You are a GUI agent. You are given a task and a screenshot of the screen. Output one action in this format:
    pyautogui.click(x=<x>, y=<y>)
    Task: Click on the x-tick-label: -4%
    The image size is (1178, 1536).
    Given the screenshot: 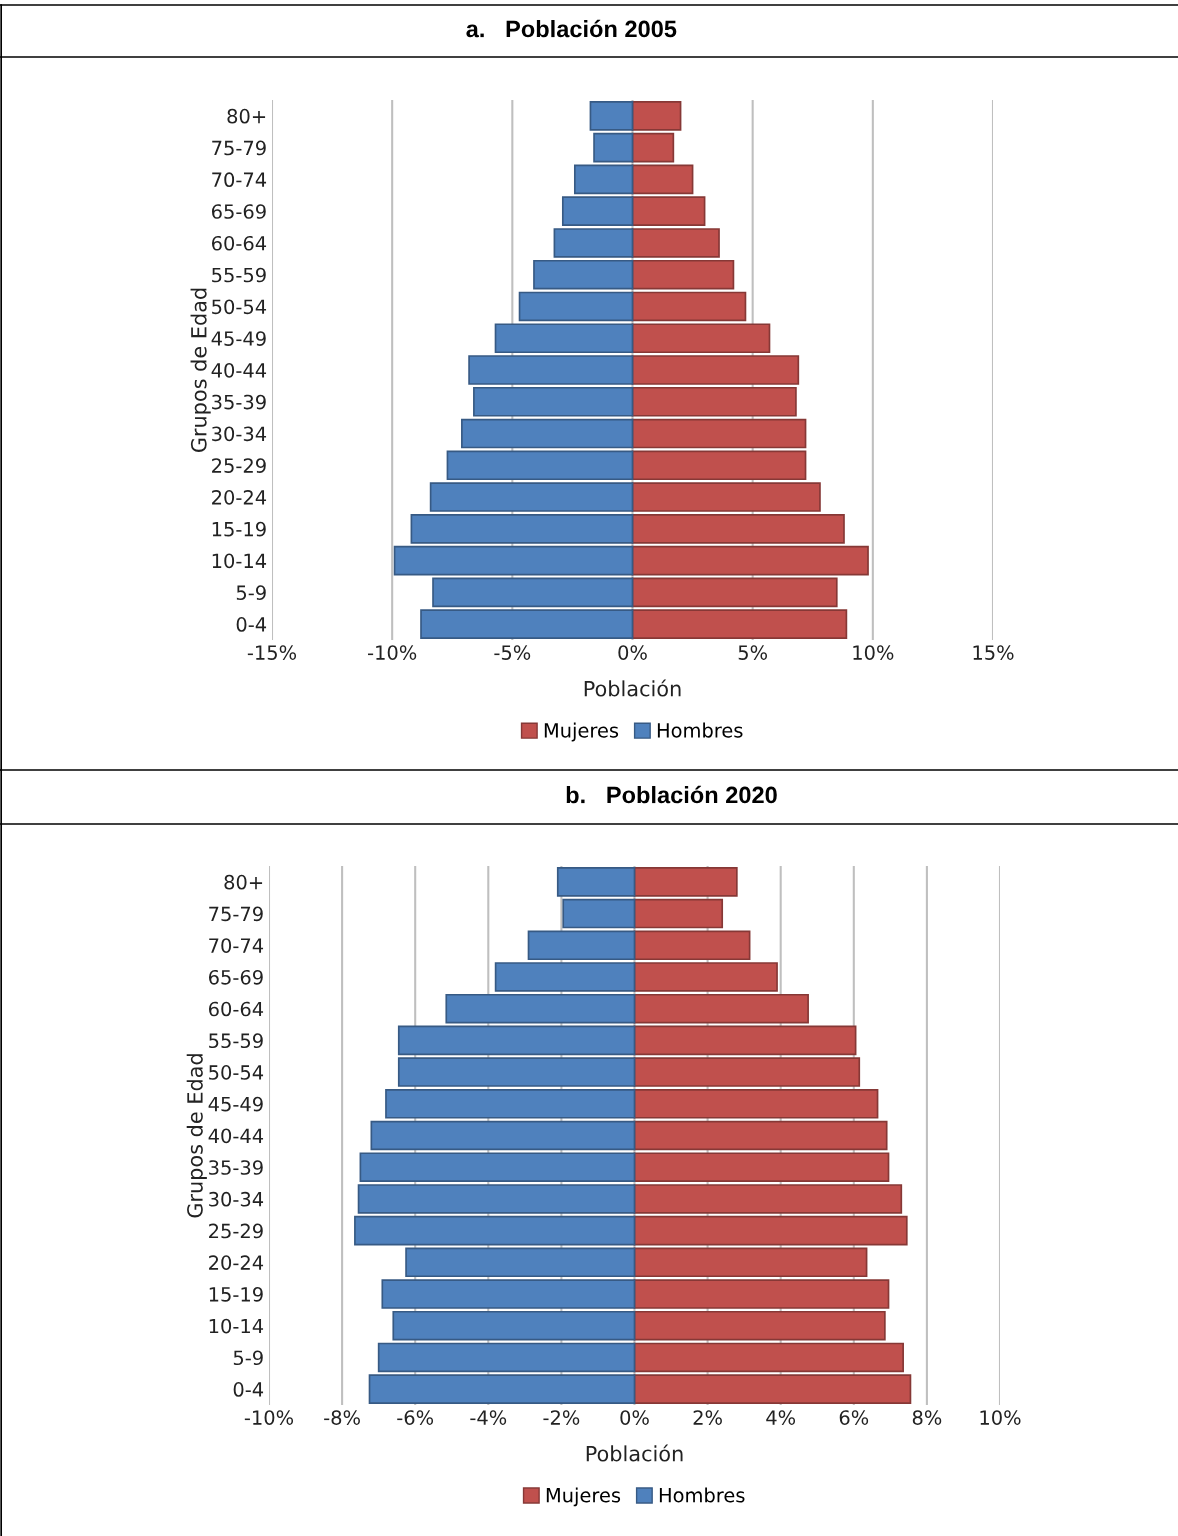 What is the action you would take?
    pyautogui.click(x=488, y=1417)
    